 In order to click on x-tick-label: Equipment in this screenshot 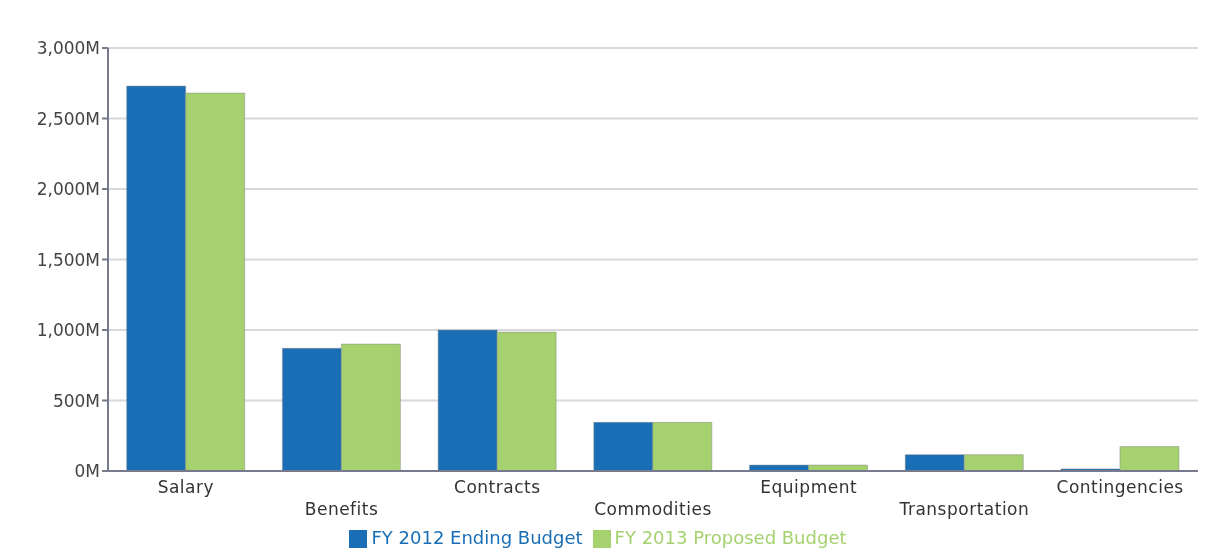, I will do `click(809, 487)`.